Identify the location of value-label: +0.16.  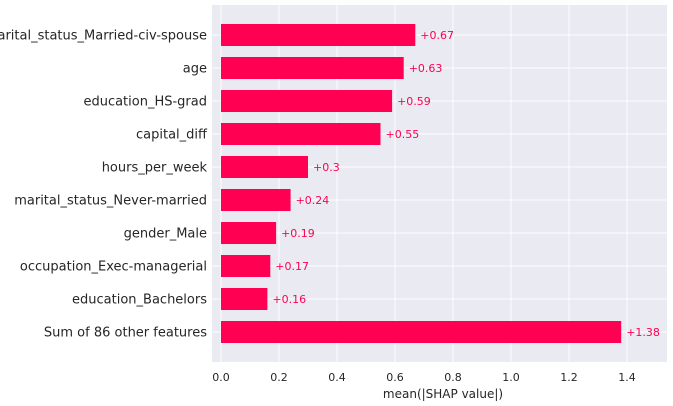
(289, 299).